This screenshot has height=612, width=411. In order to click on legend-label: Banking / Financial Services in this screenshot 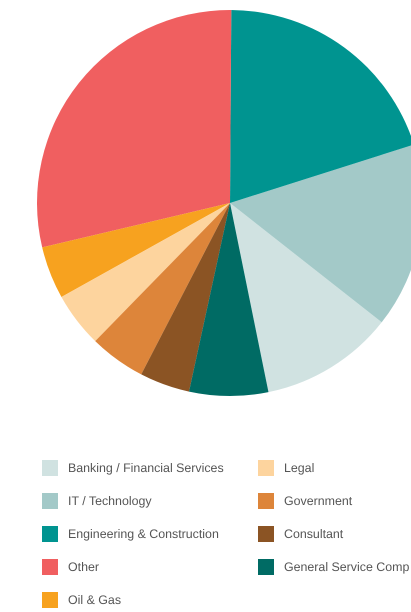, I will do `click(146, 468)`.